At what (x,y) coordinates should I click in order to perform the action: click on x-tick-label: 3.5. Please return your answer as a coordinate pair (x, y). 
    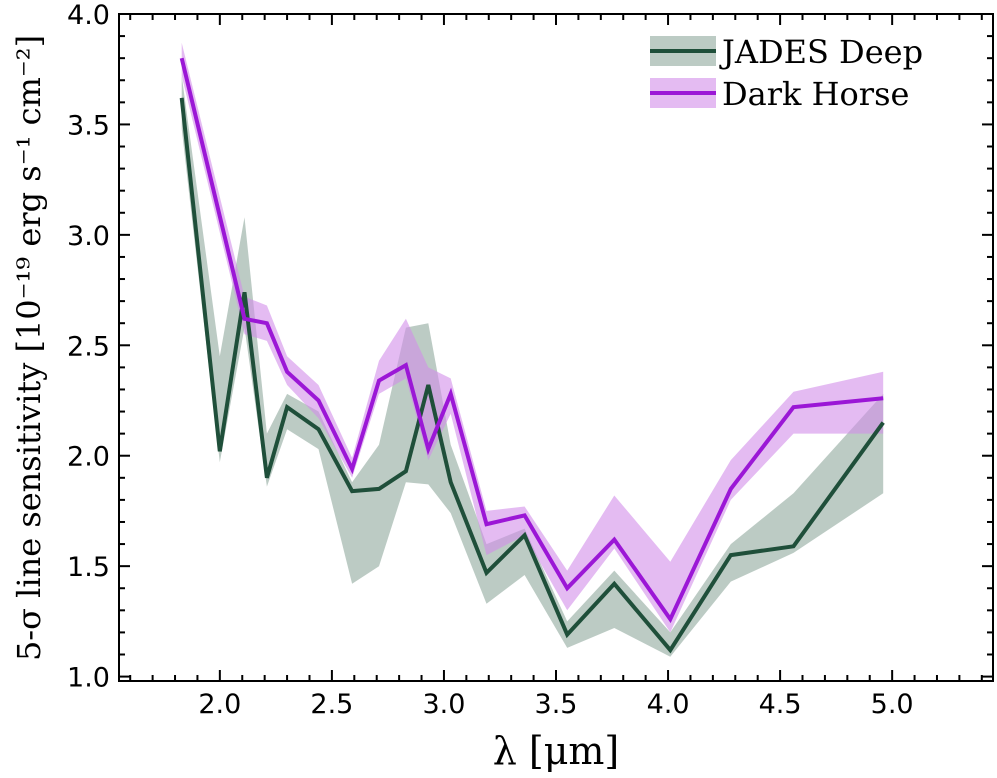
    Looking at the image, I should click on (556, 704).